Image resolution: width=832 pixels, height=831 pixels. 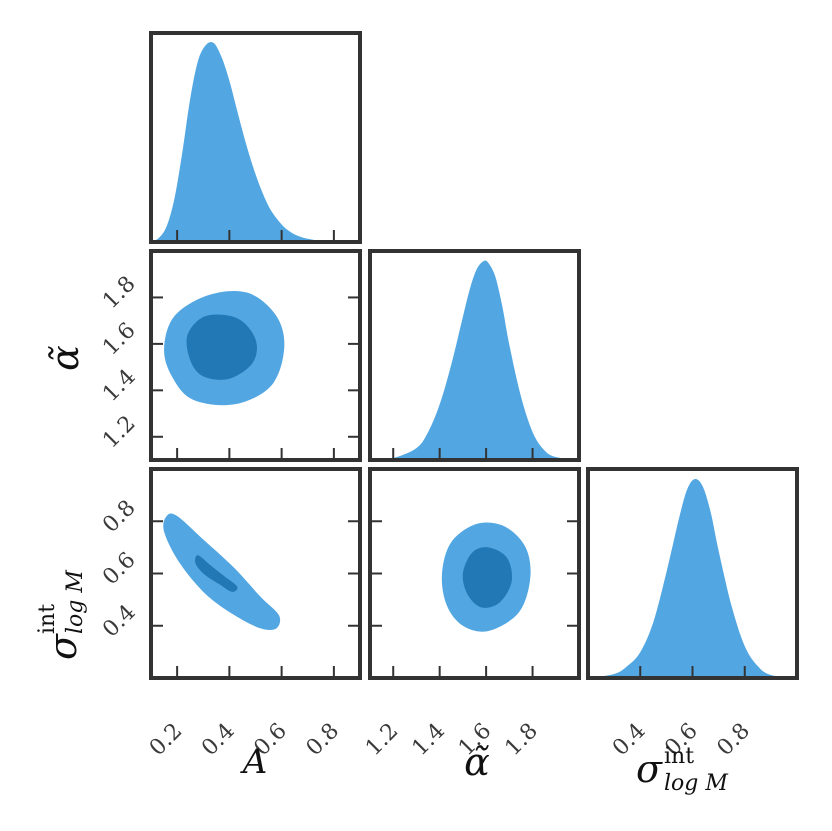 What do you see at coordinates (63, 646) in the screenshot?
I see `y-sigma-symbol: σ` at bounding box center [63, 646].